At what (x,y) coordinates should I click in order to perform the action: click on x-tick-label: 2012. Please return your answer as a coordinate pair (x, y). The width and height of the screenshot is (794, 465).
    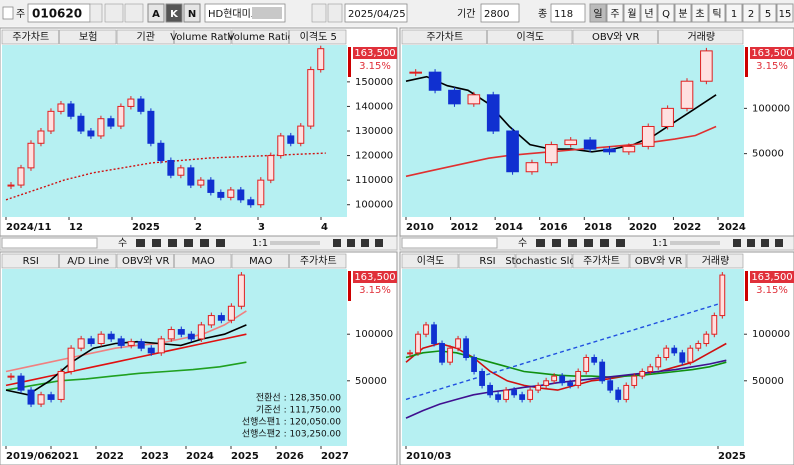
    Looking at the image, I should click on (465, 227).